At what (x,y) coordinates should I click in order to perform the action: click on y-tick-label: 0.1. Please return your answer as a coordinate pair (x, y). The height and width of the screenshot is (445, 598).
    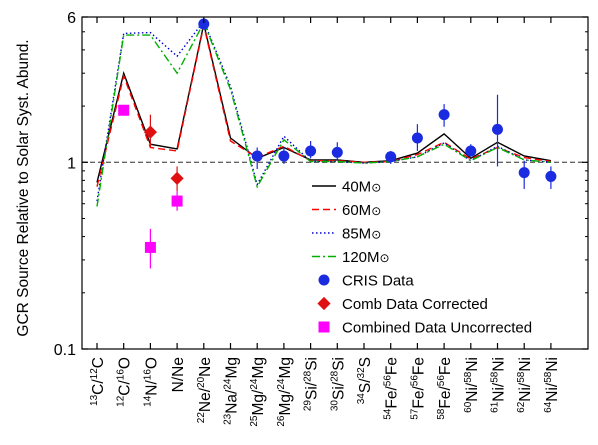
    Looking at the image, I should click on (65, 350).